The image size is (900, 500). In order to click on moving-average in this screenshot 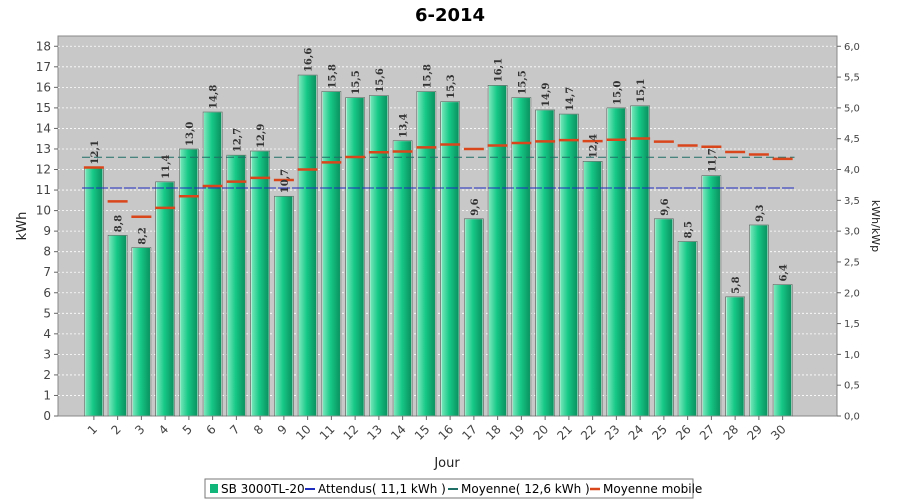, I will do `click(438, 178)`.